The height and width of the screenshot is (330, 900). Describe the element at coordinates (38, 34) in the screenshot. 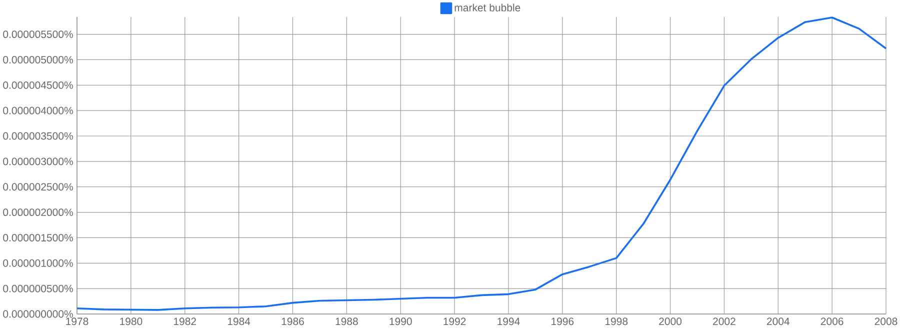

I see `y-tick-label: 0.000005500%` at that location.